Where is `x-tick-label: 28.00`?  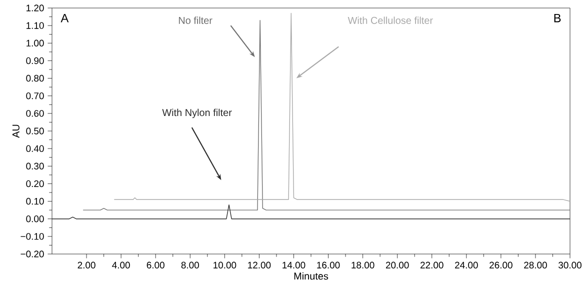
x-tick-label: 28.00 is located at coordinates (535, 265).